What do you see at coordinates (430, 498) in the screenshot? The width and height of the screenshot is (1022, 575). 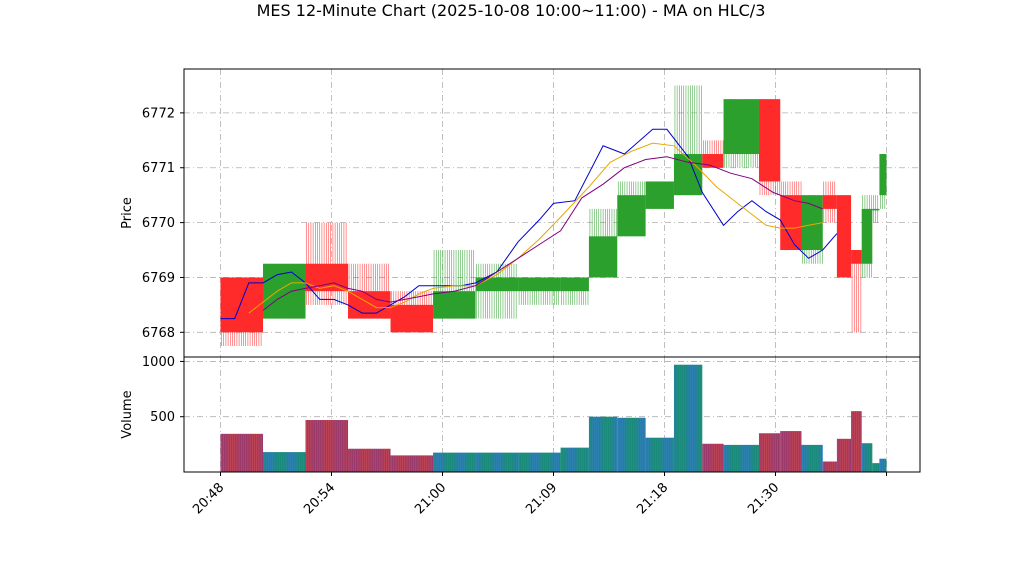 I see `x-tick-label: 21:00` at bounding box center [430, 498].